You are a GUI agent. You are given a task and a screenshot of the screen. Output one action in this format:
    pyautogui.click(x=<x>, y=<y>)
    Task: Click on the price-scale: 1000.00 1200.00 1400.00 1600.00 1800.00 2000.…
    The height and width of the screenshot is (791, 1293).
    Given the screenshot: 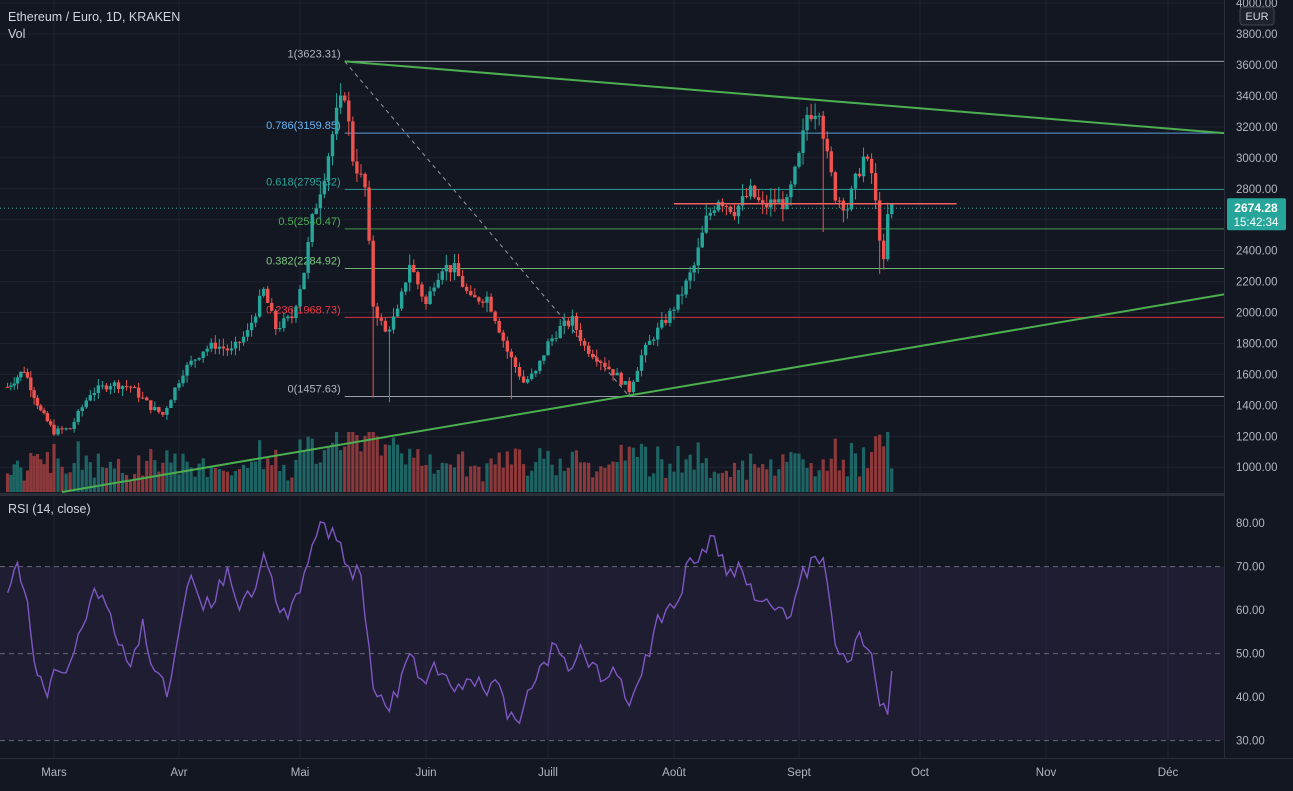 What is the action you would take?
    pyautogui.click(x=1258, y=393)
    